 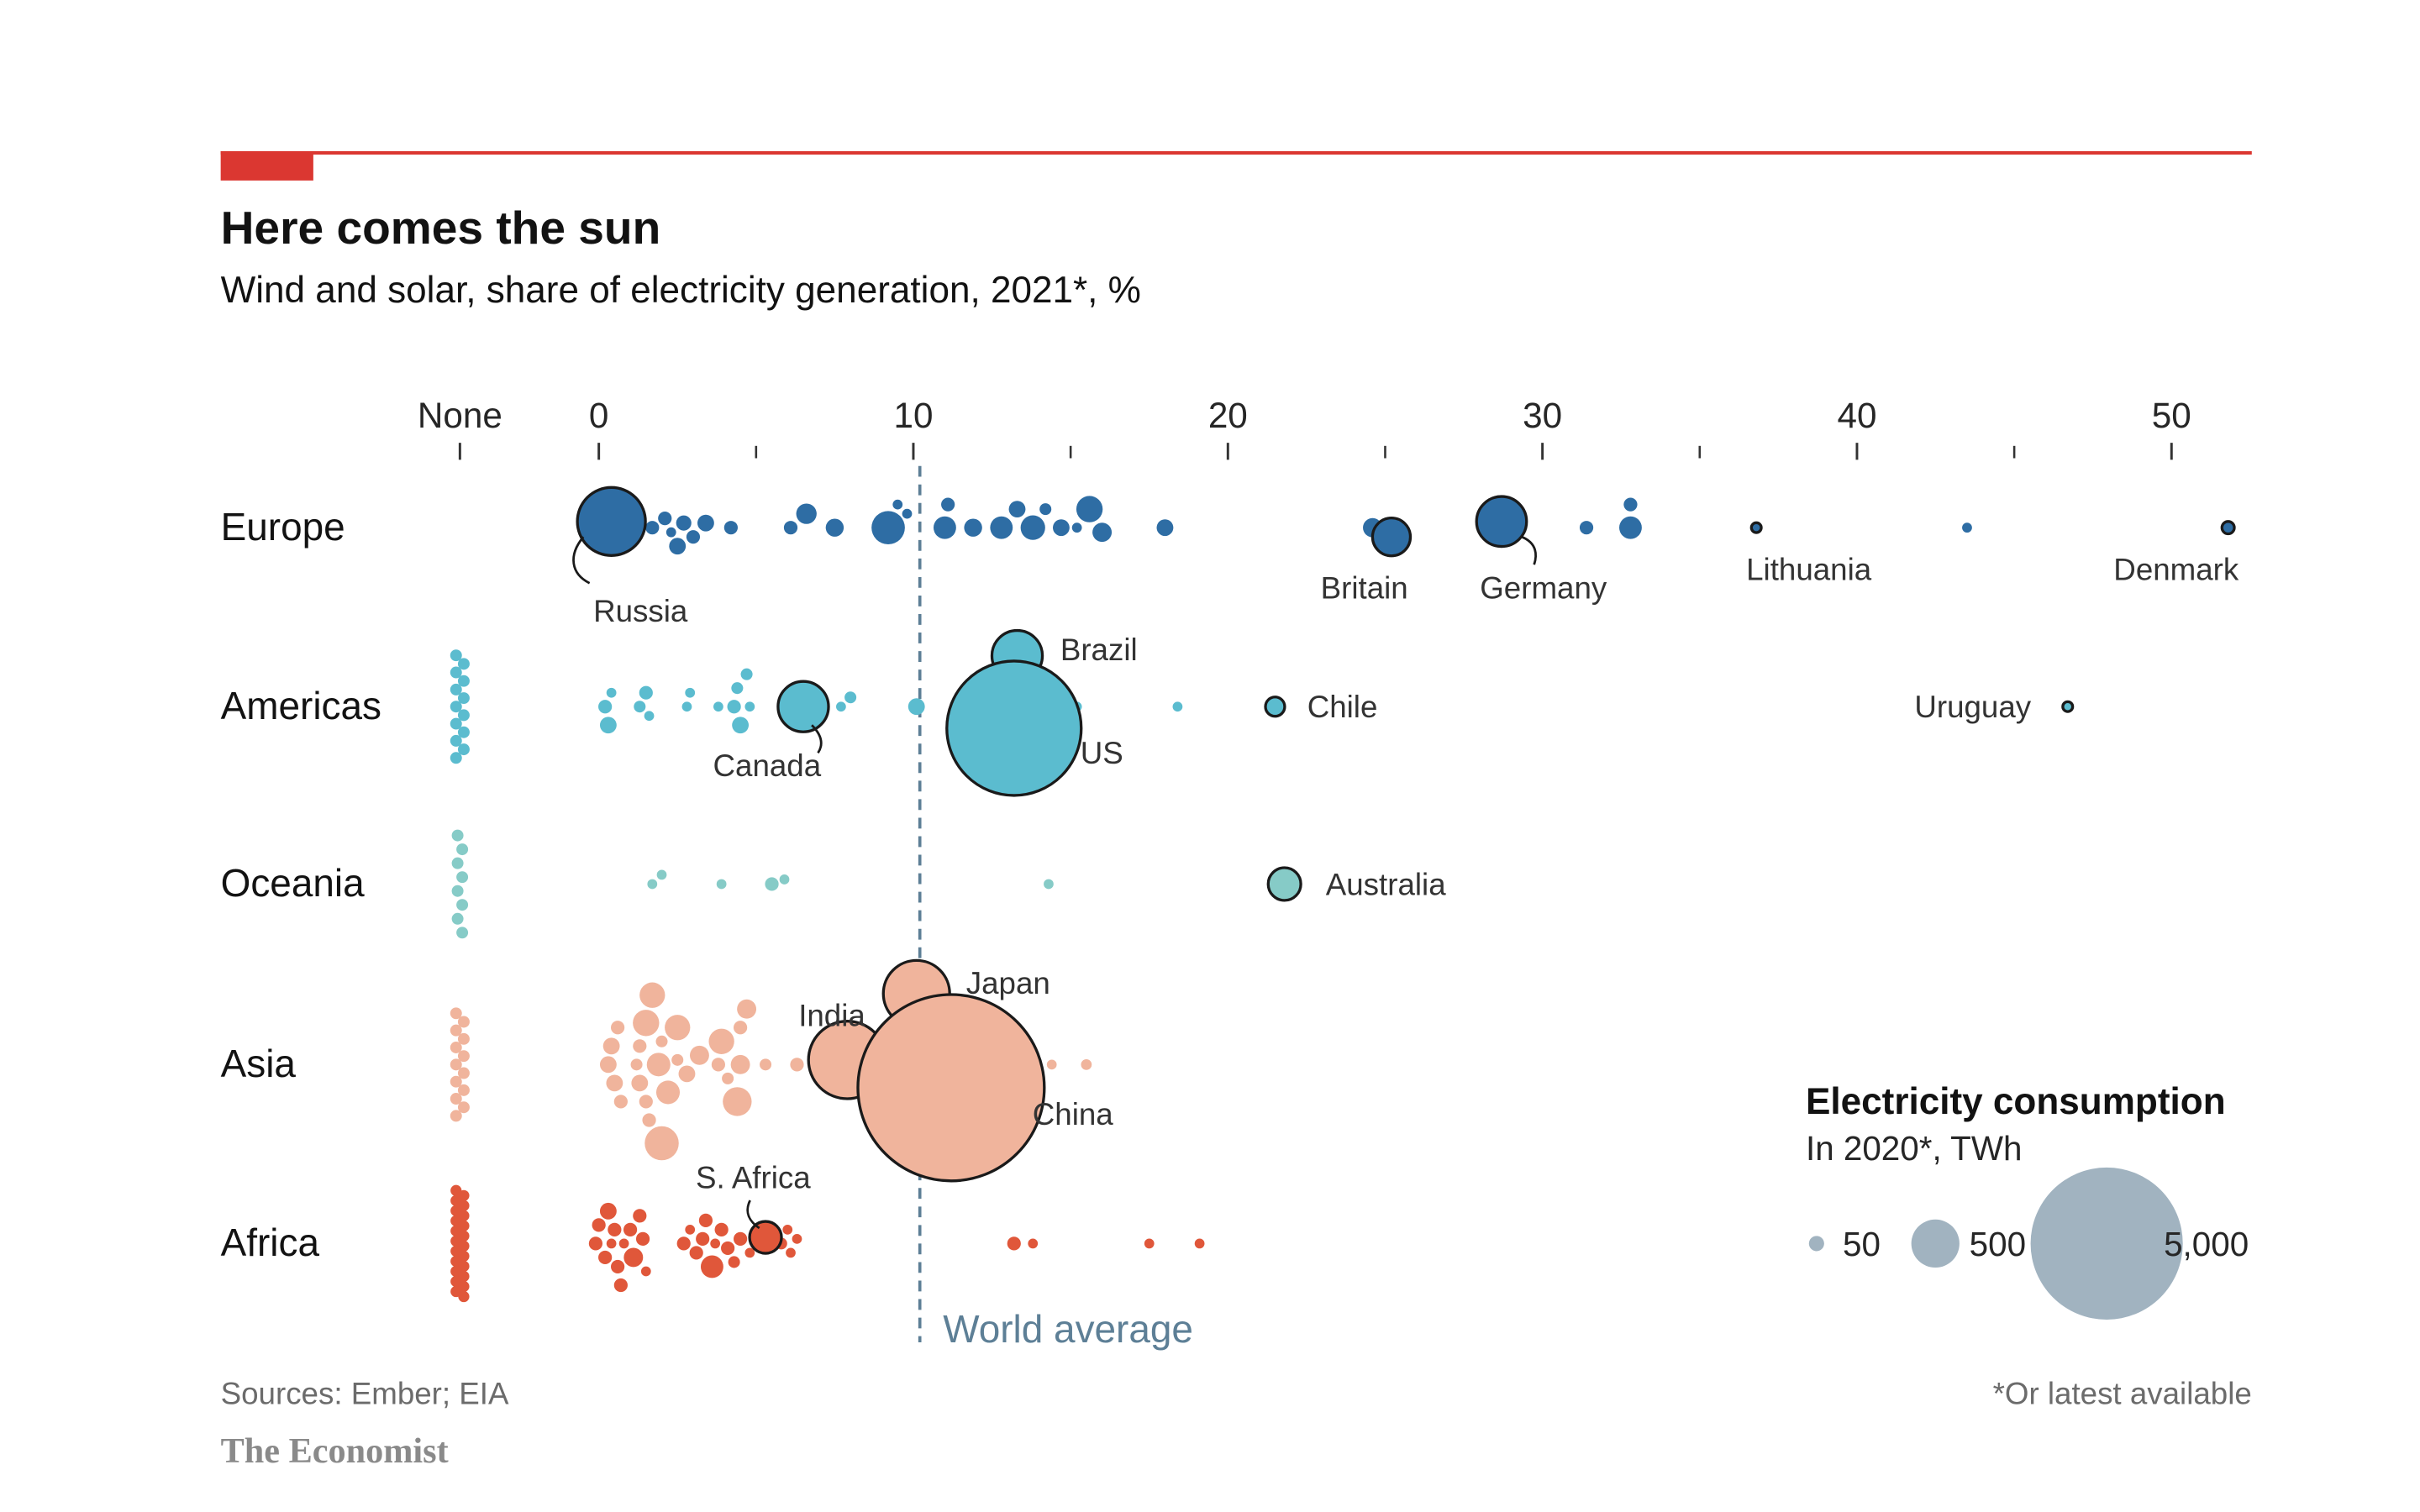 What do you see at coordinates (464, 1296) in the screenshot?
I see `bubble-none-africa` at bounding box center [464, 1296].